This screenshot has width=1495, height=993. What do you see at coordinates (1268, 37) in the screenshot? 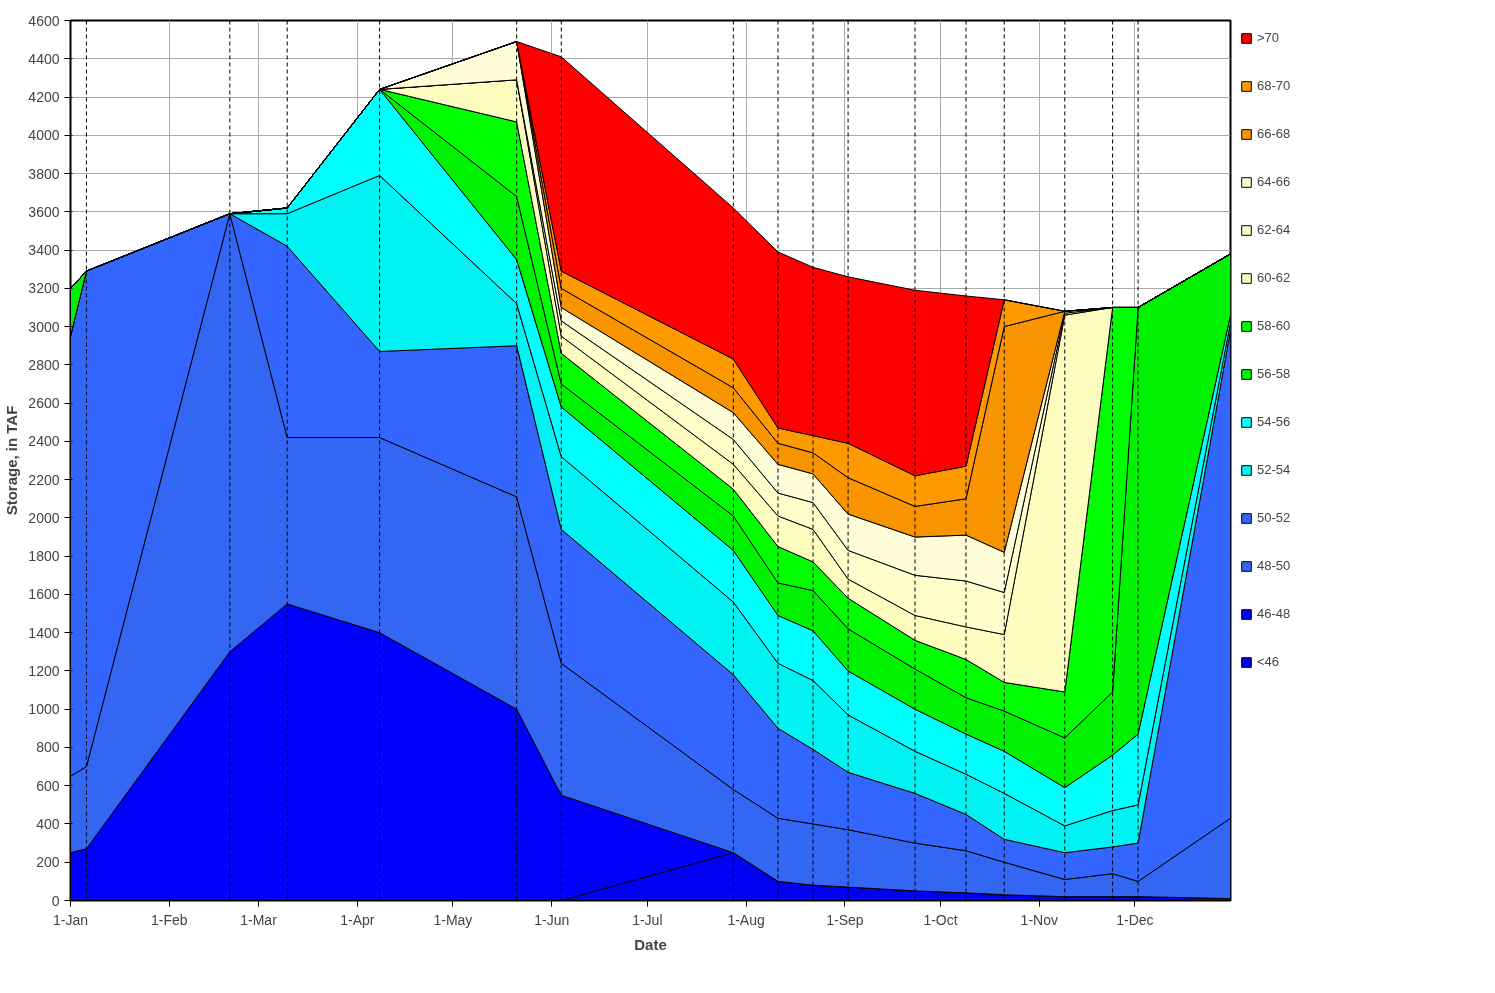
I see `legend-label: >70` at bounding box center [1268, 37].